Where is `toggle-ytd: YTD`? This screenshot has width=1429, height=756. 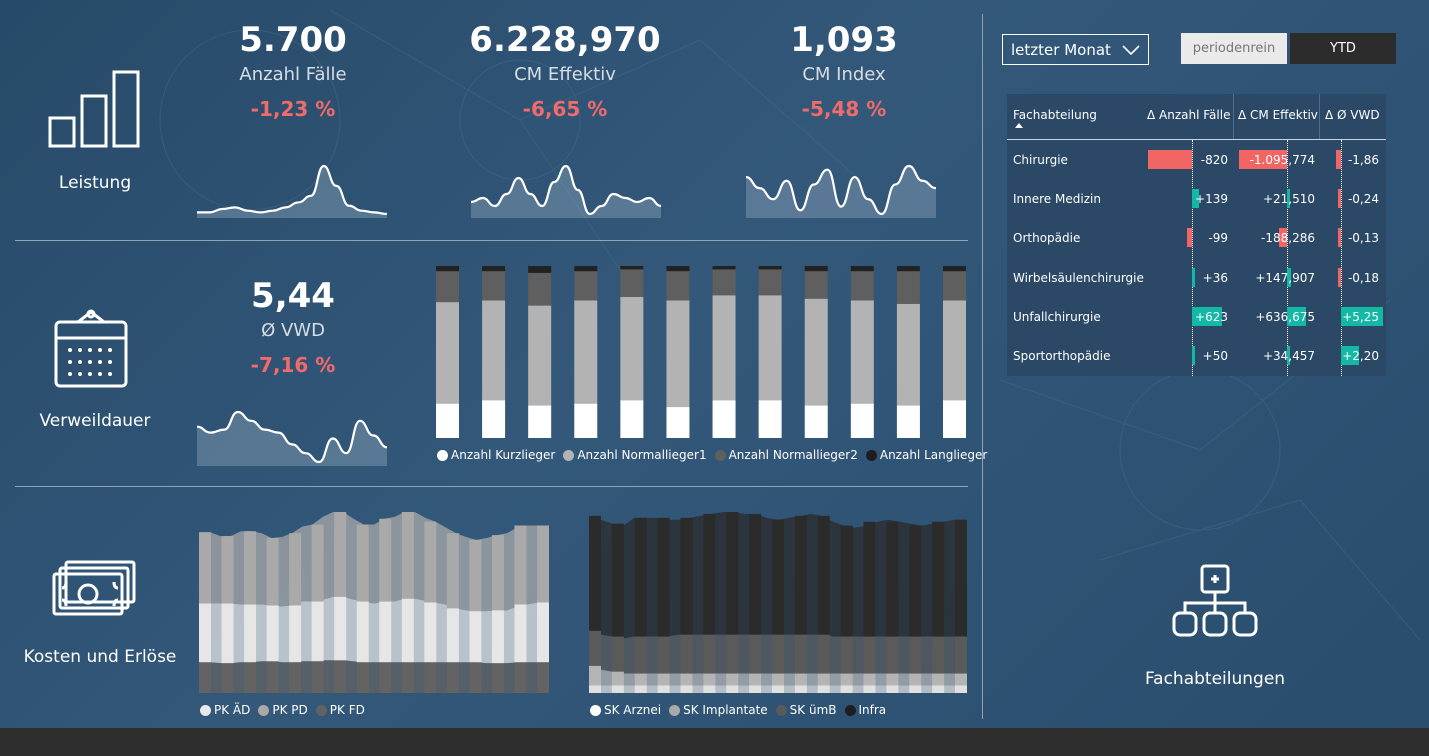
toggle-ytd: YTD is located at coordinates (1343, 48).